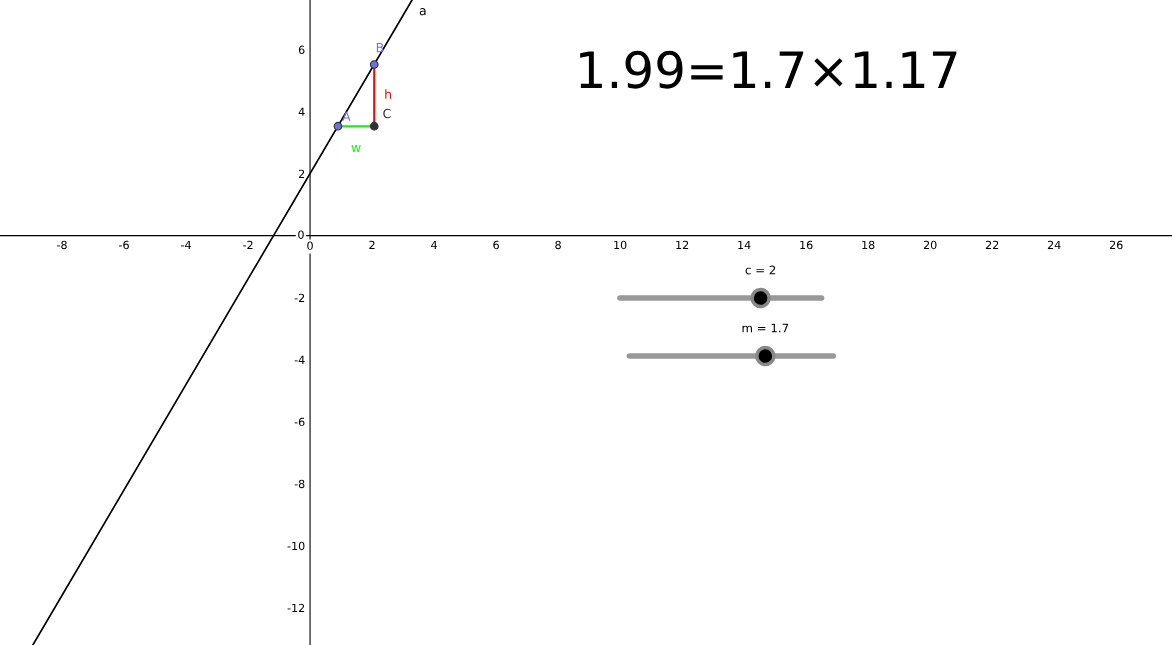 This screenshot has width=1172, height=645. Describe the element at coordinates (310, 245) in the screenshot. I see `x-tick-label: 0` at that location.